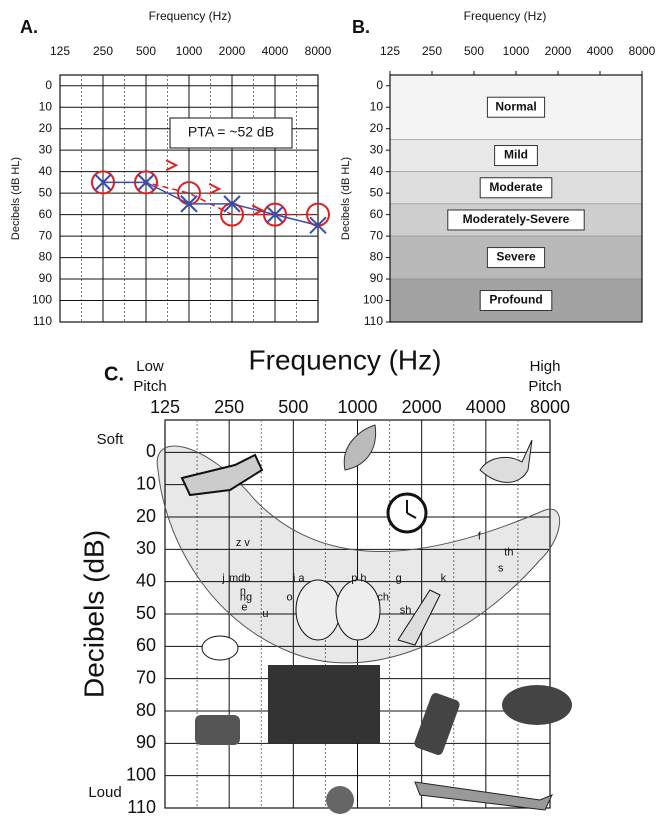  I want to click on phone-icon, so click(437, 724).